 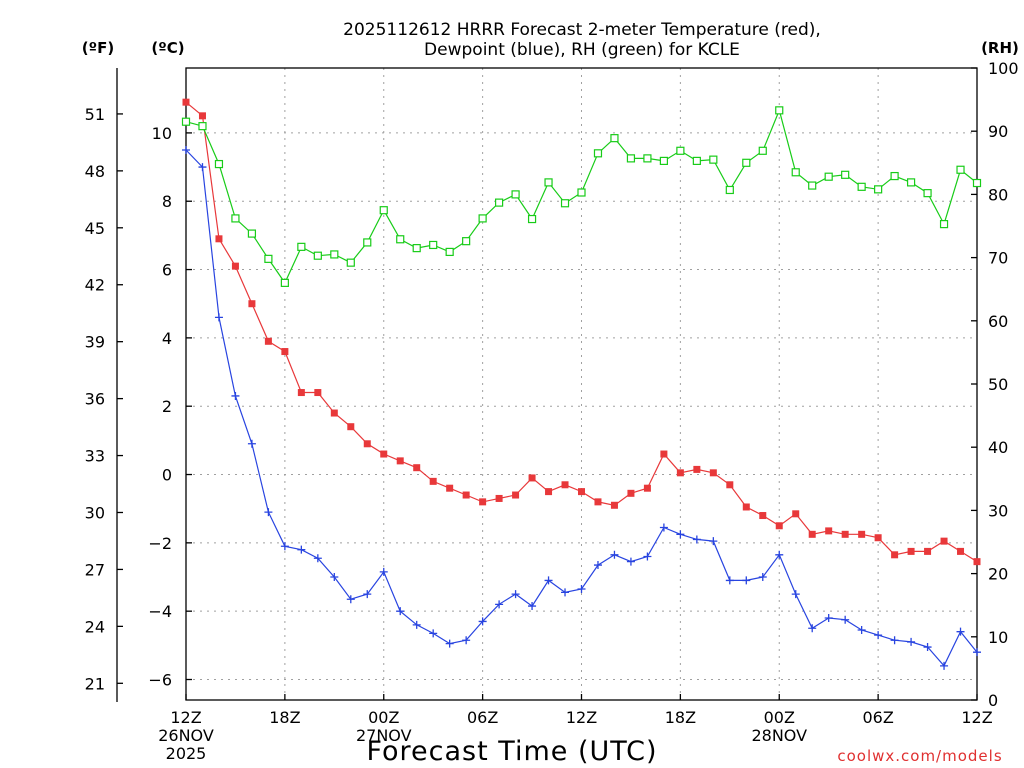 I want to click on rh-tick-label: 80, so click(x=998, y=194).